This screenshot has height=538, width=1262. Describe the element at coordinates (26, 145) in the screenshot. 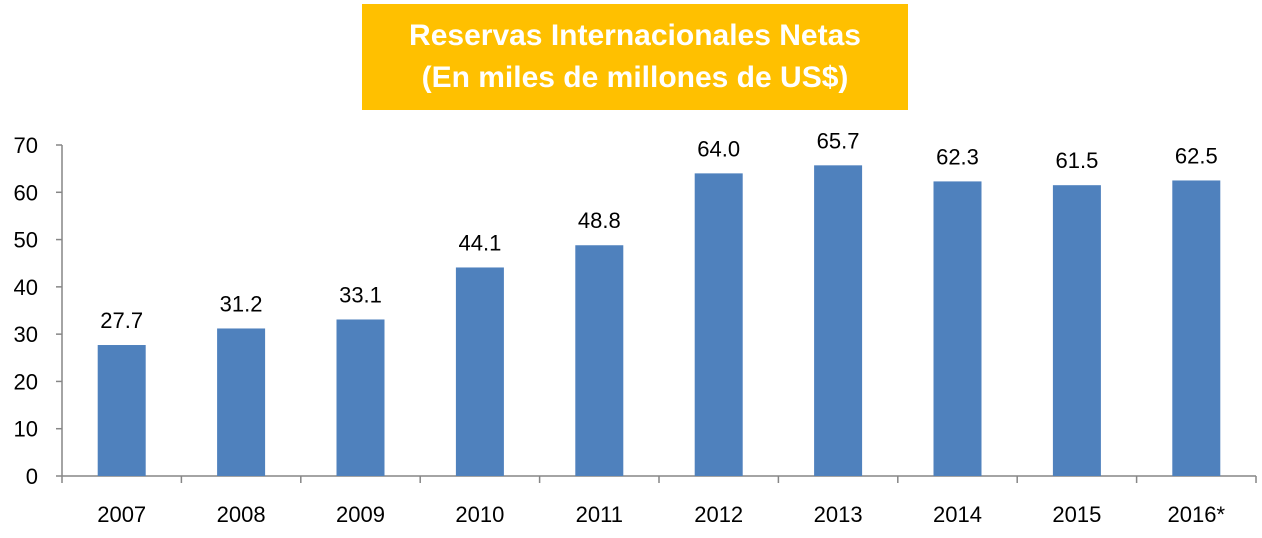

I see `y-tick-label: 70` at that location.